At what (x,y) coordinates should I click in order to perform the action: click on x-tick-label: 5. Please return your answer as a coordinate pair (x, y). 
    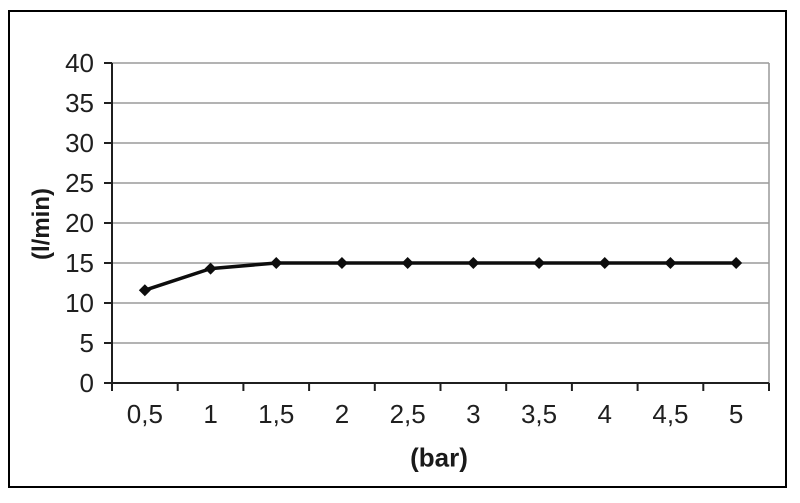
    Looking at the image, I should click on (736, 414).